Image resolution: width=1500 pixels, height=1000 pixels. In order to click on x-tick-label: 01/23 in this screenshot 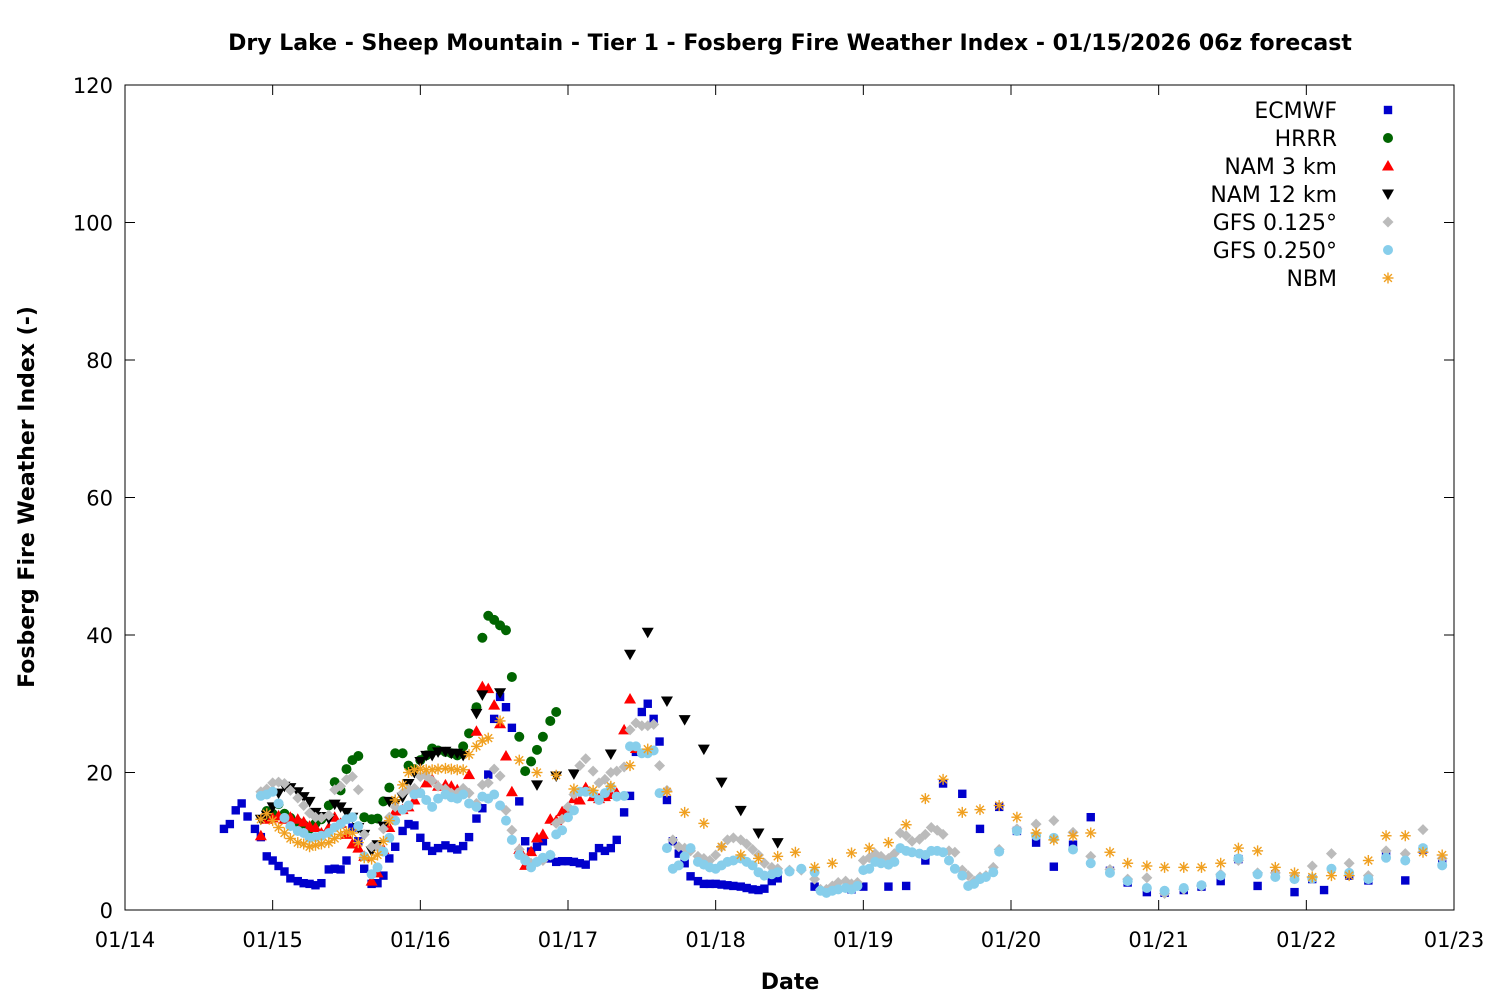, I will do `click(1454, 940)`.